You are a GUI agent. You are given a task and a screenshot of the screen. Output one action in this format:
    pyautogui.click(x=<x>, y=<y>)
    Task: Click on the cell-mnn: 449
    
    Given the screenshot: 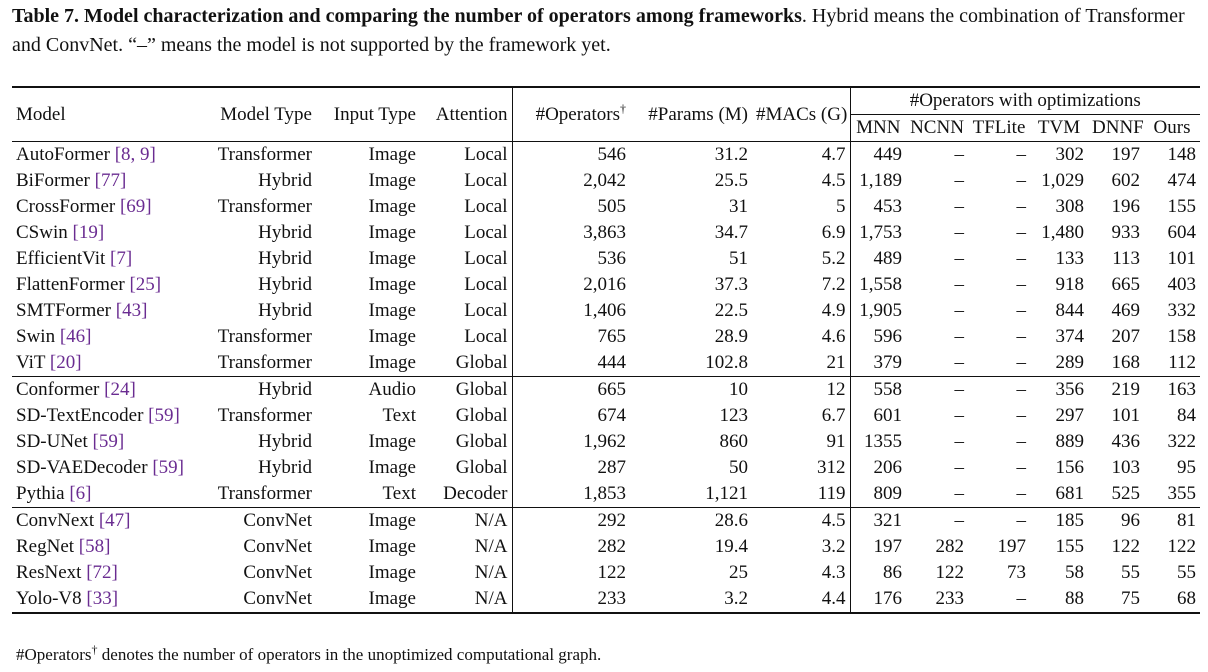 What is the action you would take?
    pyautogui.click(x=888, y=154)
    